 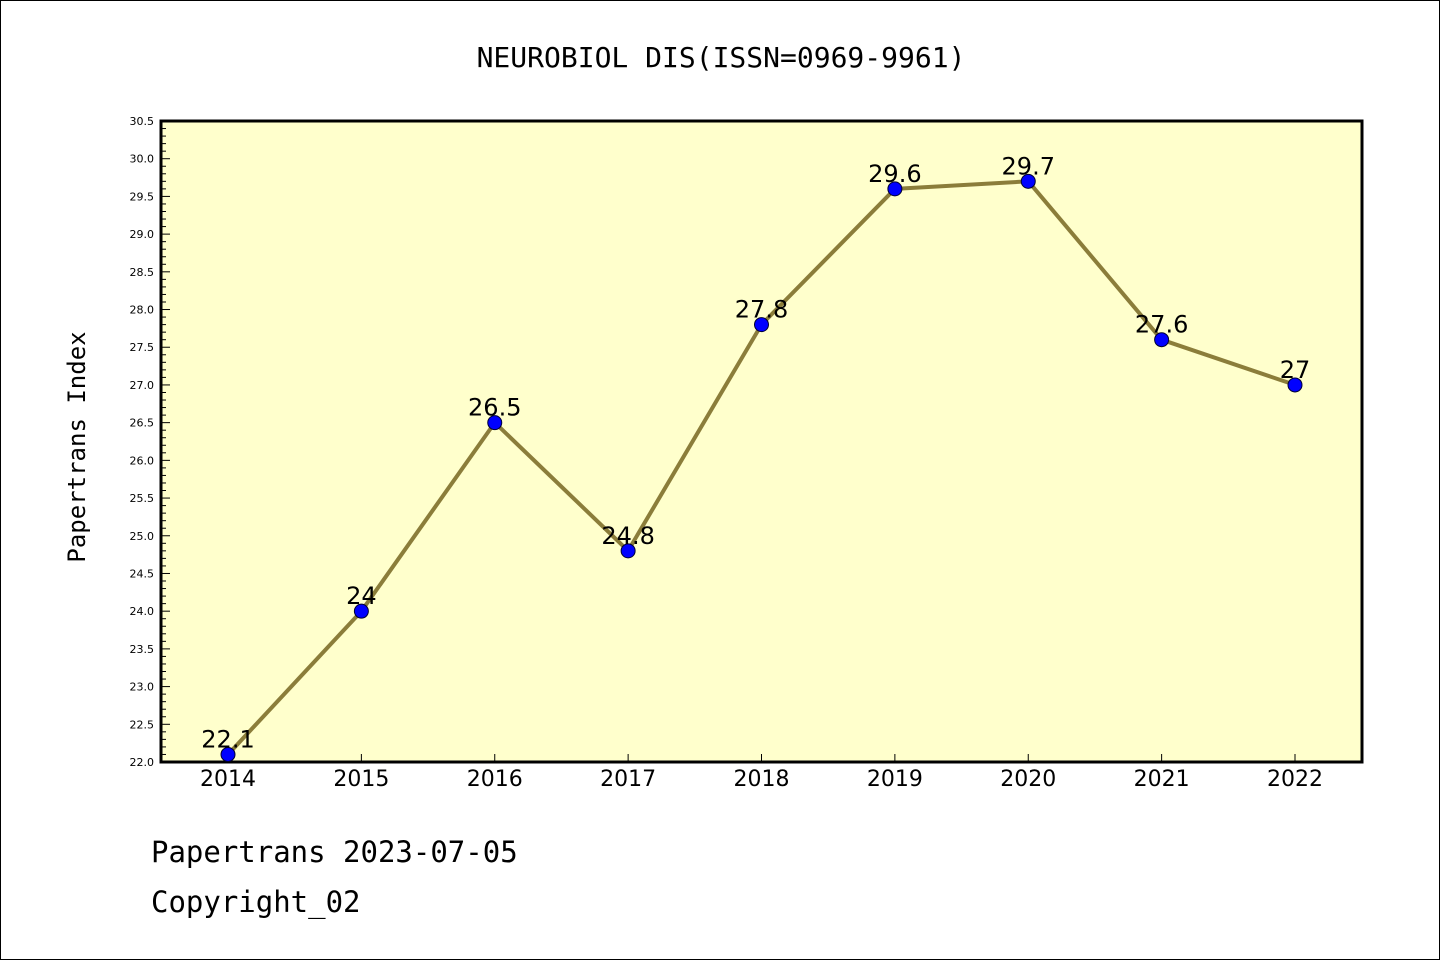 I want to click on x-tick-label: 2018, so click(x=762, y=779).